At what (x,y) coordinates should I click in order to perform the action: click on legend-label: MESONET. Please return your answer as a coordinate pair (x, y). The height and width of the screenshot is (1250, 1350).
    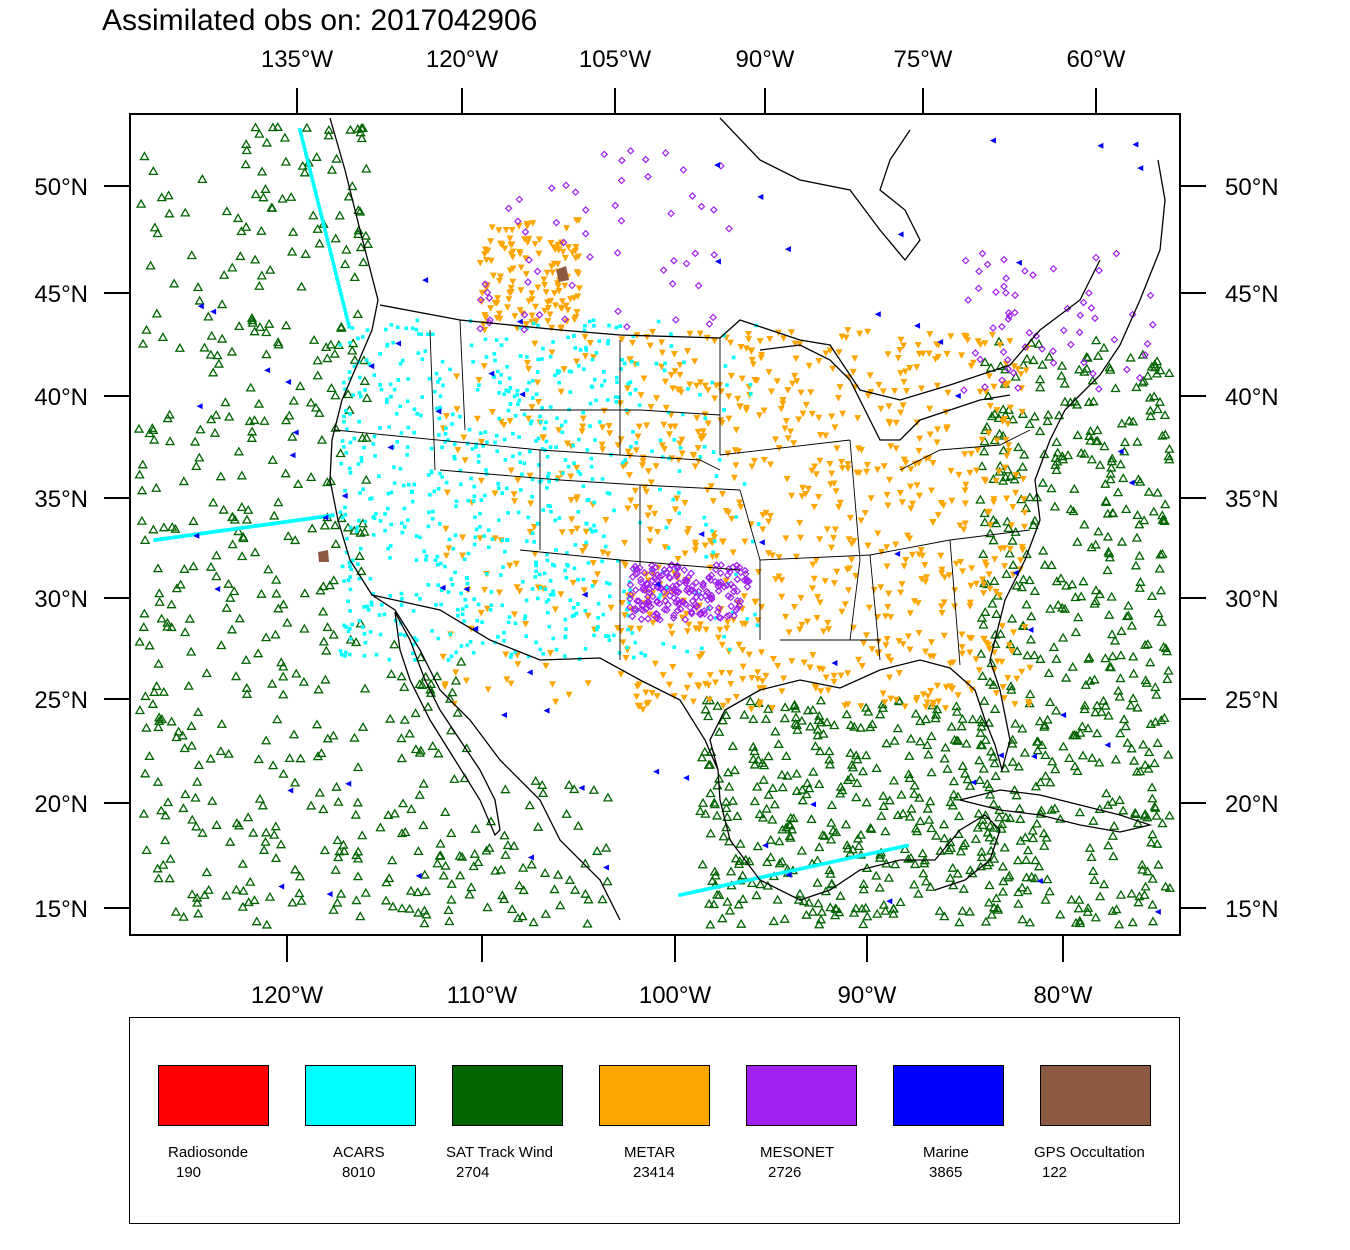
    Looking at the image, I should click on (797, 1152).